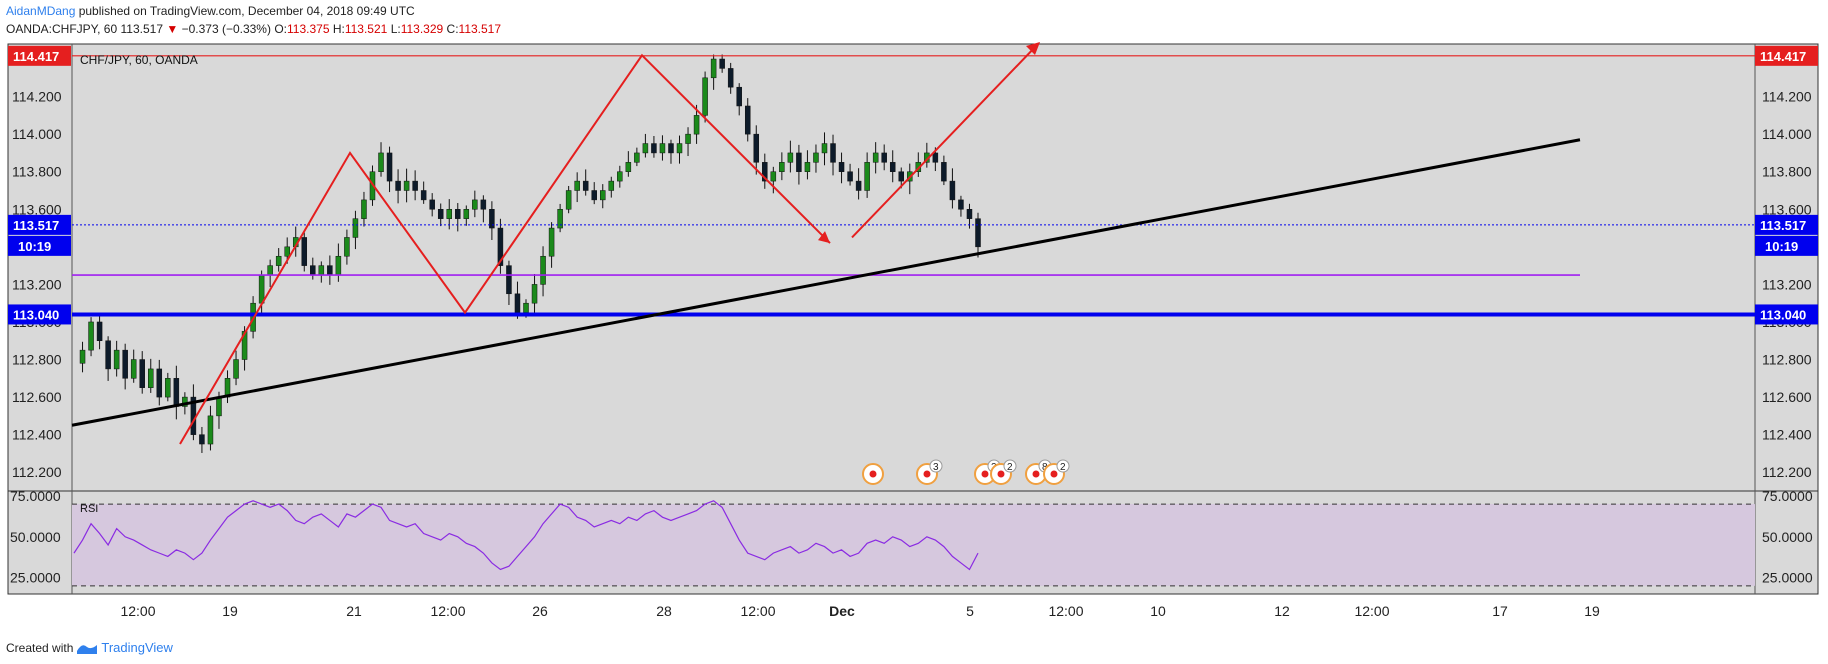  Describe the element at coordinates (338, 29) in the screenshot. I see `high-label: H:` at that location.